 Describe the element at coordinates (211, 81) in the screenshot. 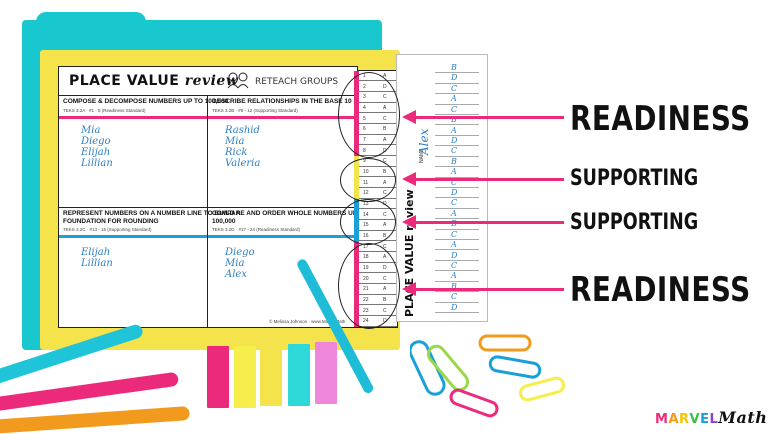

I see `worksheet-title-script: review` at that location.